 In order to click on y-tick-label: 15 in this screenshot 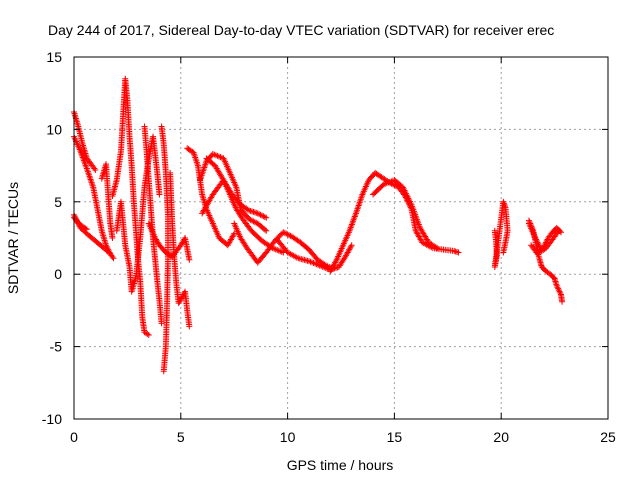, I will do `click(54, 57)`.